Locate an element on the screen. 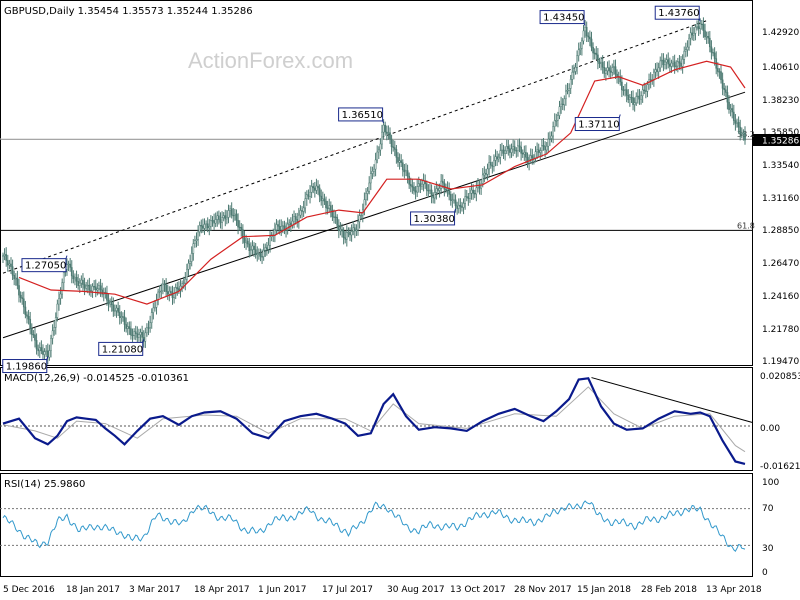  fib-level-label: 61.8 is located at coordinates (746, 225).